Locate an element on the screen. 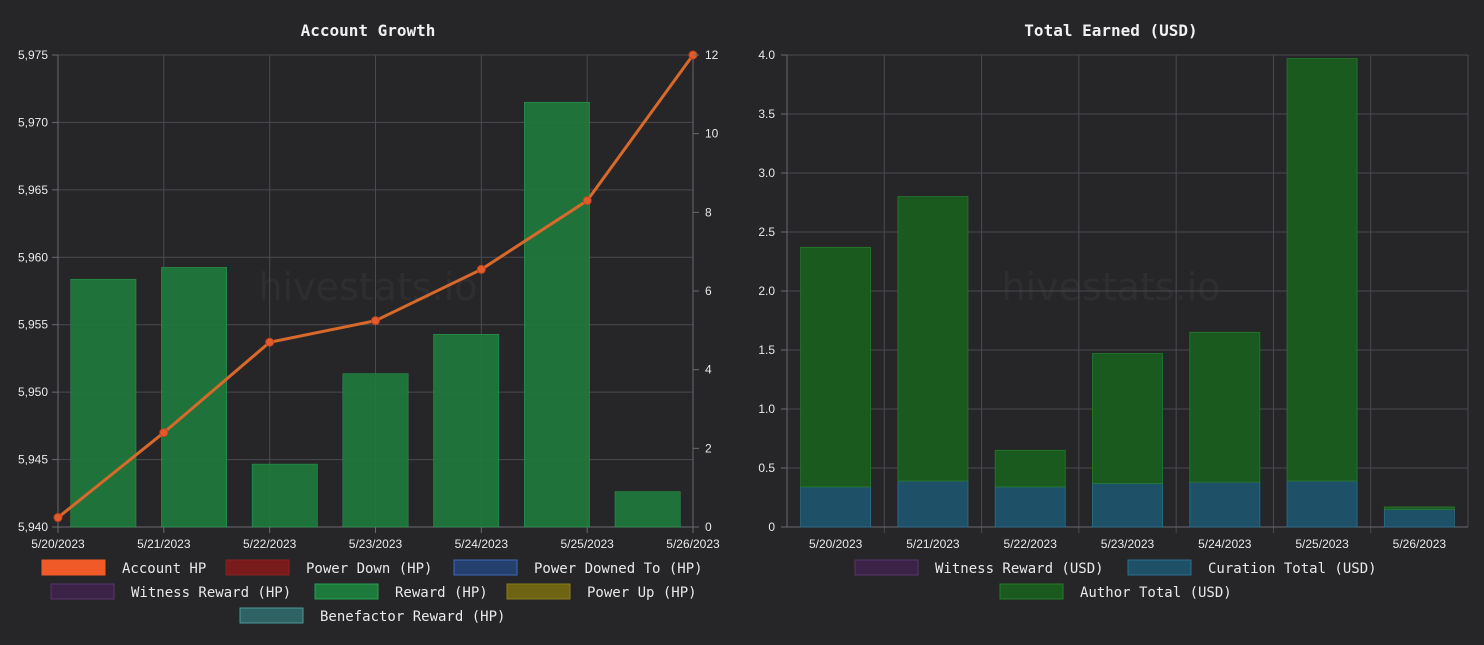 Image resolution: width=1484 pixels, height=645 pixels. y-tick-label: 3.0 is located at coordinates (766, 173).